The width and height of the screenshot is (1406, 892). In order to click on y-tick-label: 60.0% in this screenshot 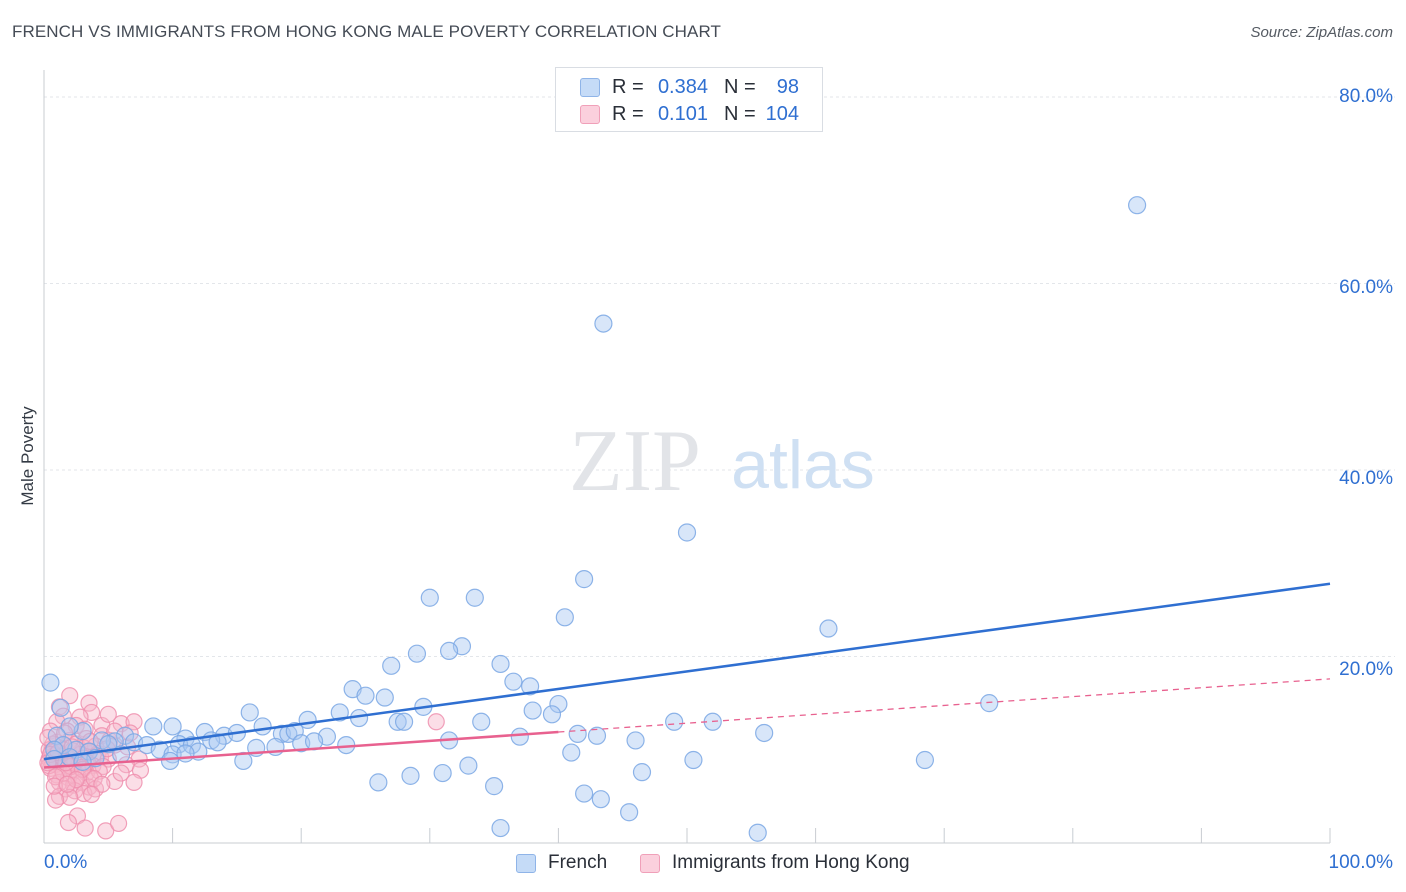, I will do `click(1366, 287)`.